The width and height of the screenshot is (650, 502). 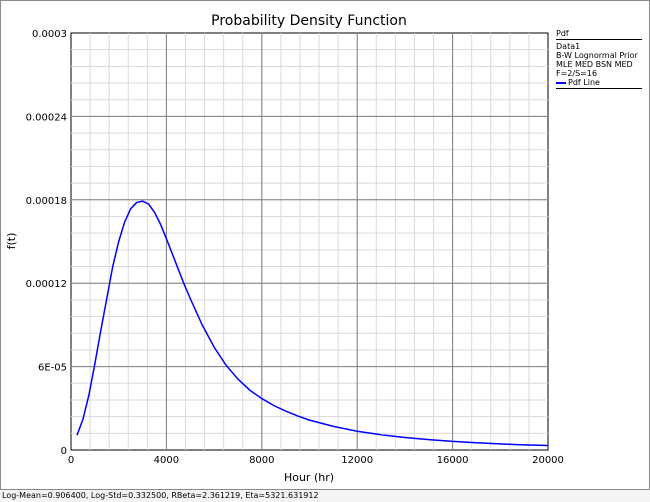 I want to click on legend-line-counts: F=2/S=16, so click(x=577, y=73).